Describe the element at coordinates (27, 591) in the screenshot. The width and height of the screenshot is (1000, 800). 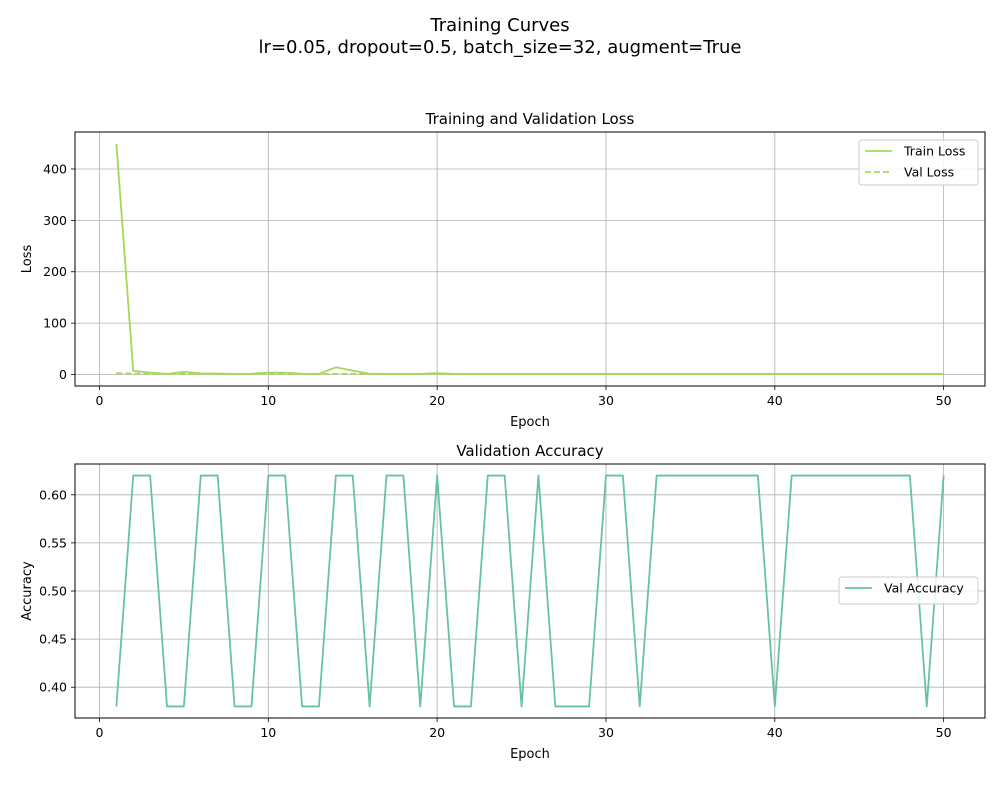
I see `y-axis-label: Accuracy` at that location.